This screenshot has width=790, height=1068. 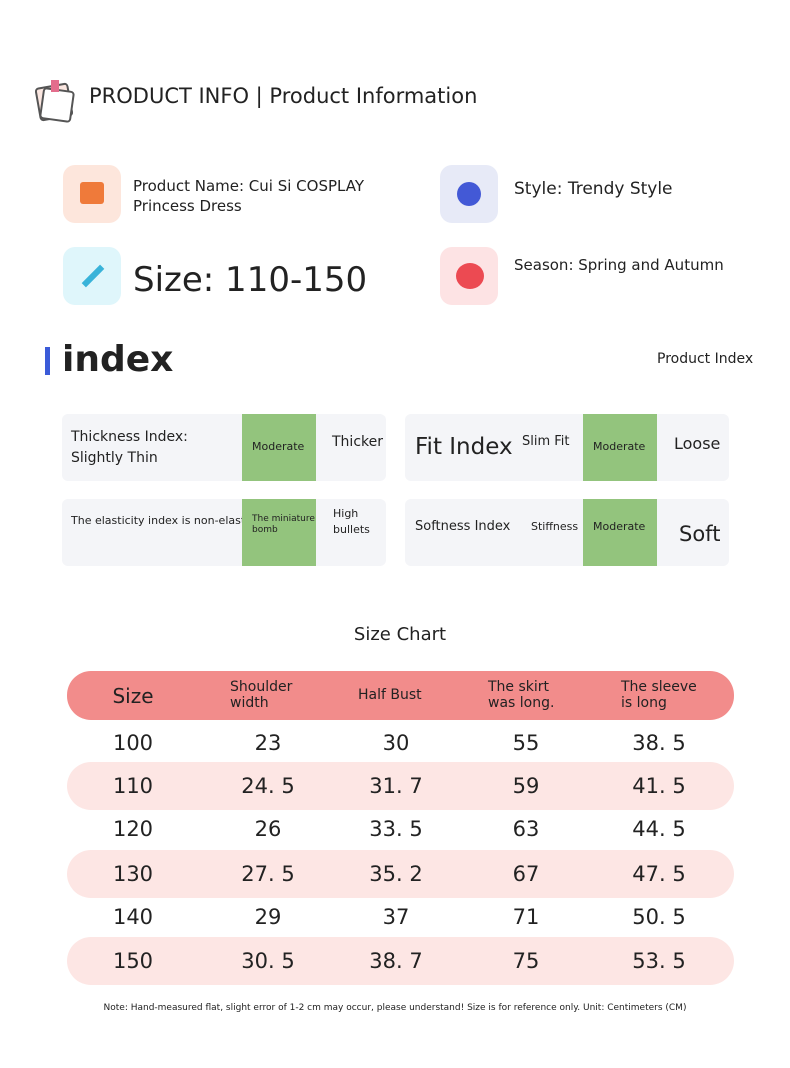 I want to click on table-cell: 44. 5, so click(x=659, y=829).